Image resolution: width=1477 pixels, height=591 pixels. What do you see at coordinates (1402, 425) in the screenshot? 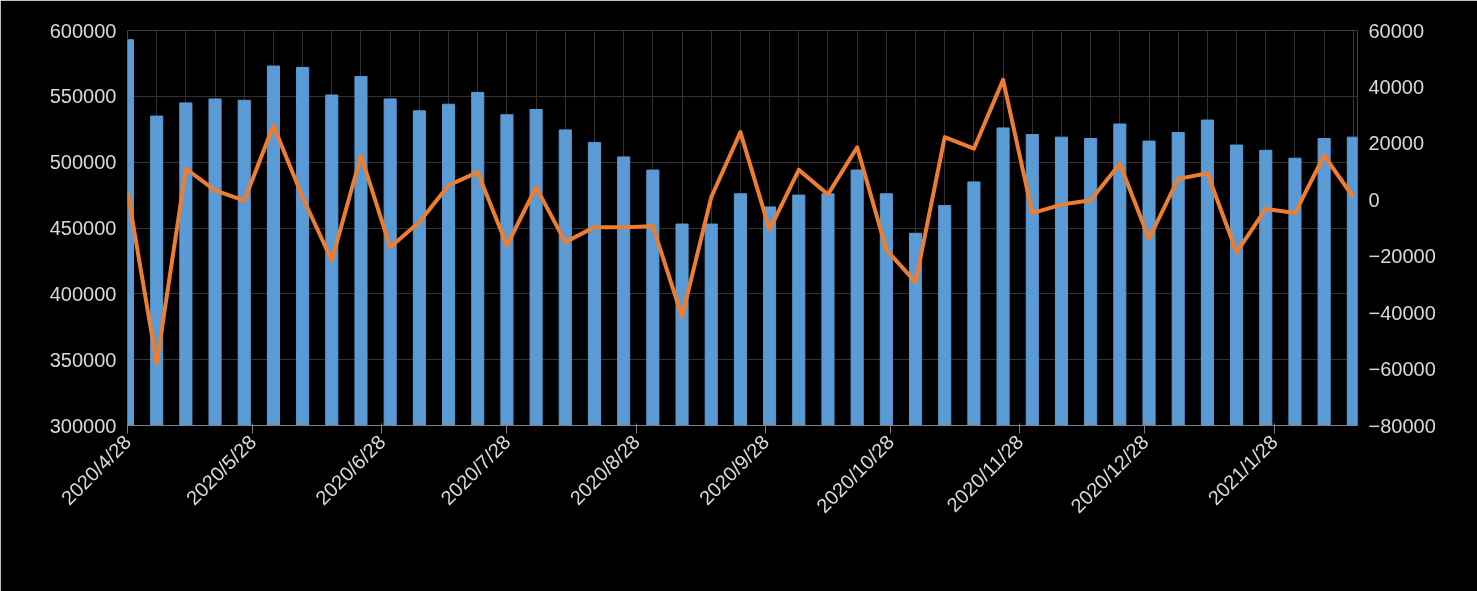
I see `y2-tick-label: −80000` at bounding box center [1402, 425].